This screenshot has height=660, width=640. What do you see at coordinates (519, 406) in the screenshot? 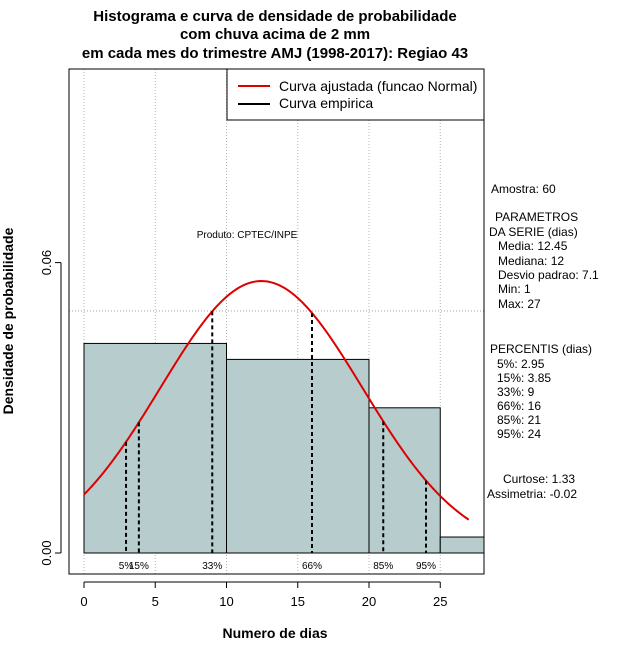
I see `percentil-66: 66%: 16` at bounding box center [519, 406].